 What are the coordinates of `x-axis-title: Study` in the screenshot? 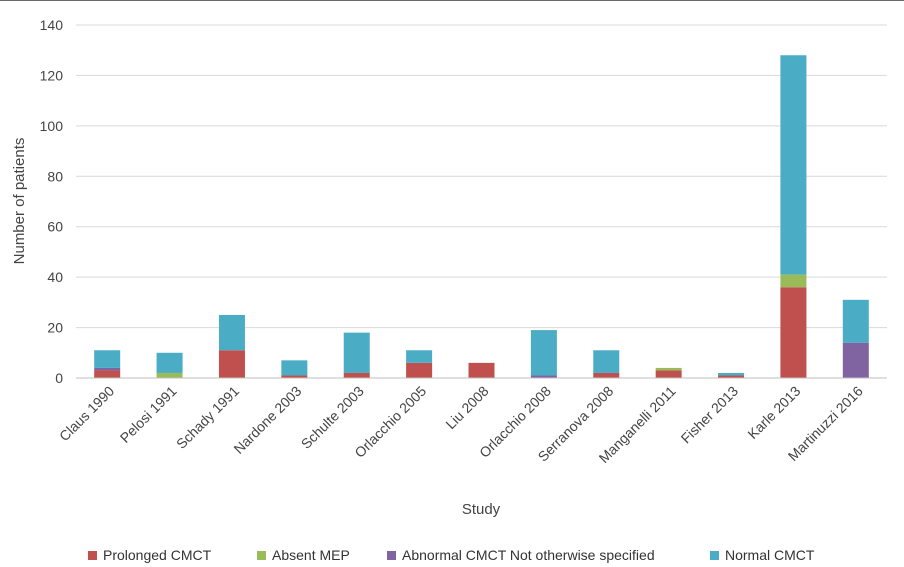 It's located at (481, 509).